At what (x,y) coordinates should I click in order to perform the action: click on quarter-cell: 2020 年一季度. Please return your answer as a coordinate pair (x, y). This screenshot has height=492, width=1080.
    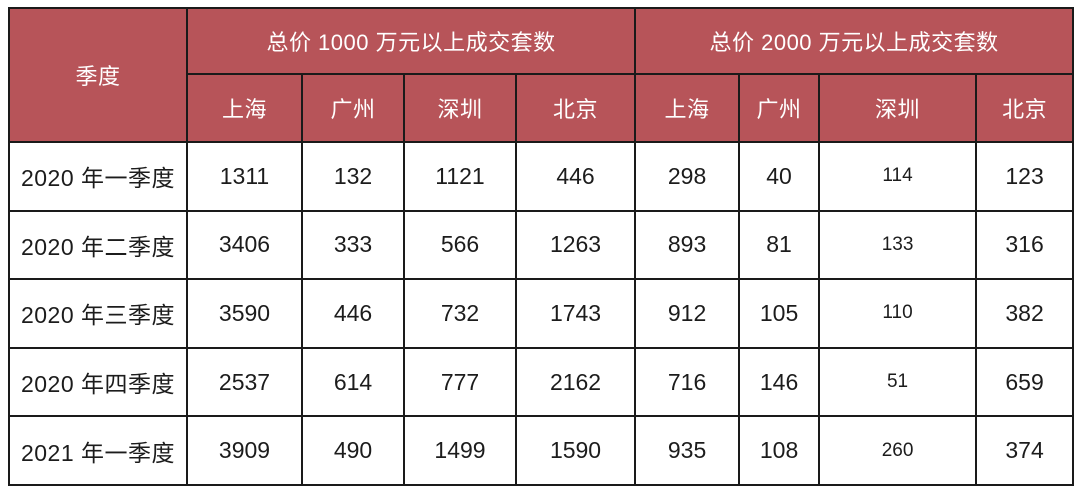
    Looking at the image, I should click on (98, 176).